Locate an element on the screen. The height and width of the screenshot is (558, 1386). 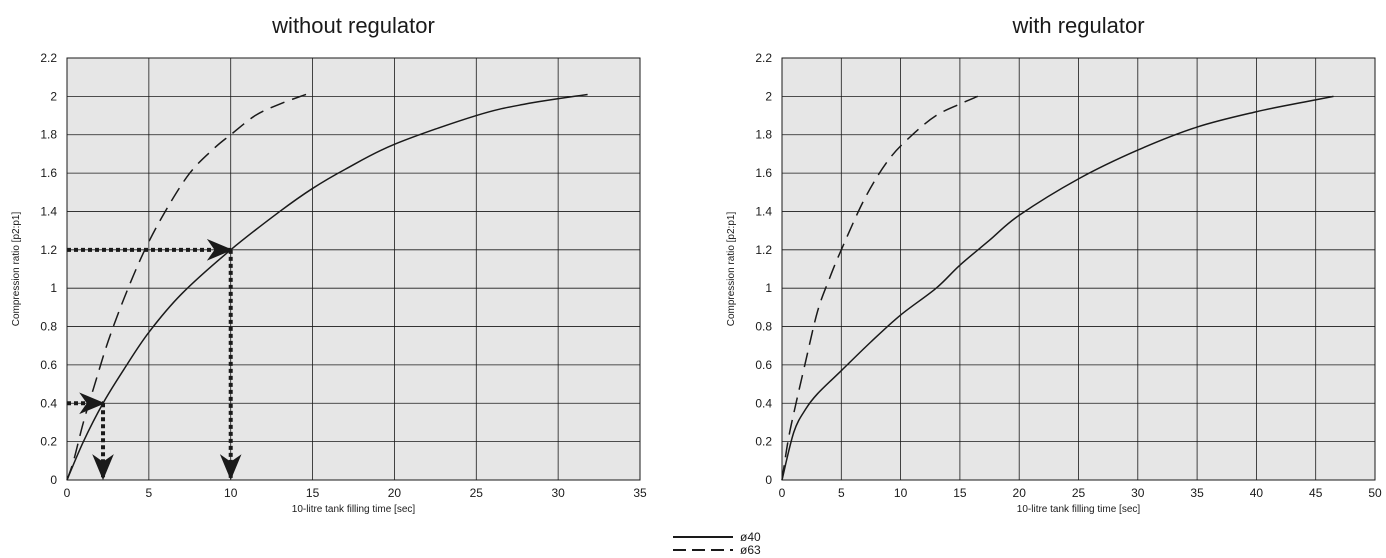
chart-title: without regulator is located at coordinates (353, 25).